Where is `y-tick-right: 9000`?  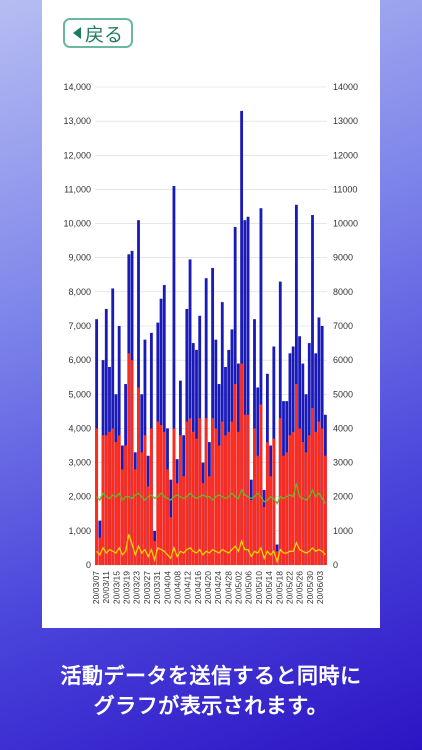
y-tick-right: 9000 is located at coordinates (343, 258).